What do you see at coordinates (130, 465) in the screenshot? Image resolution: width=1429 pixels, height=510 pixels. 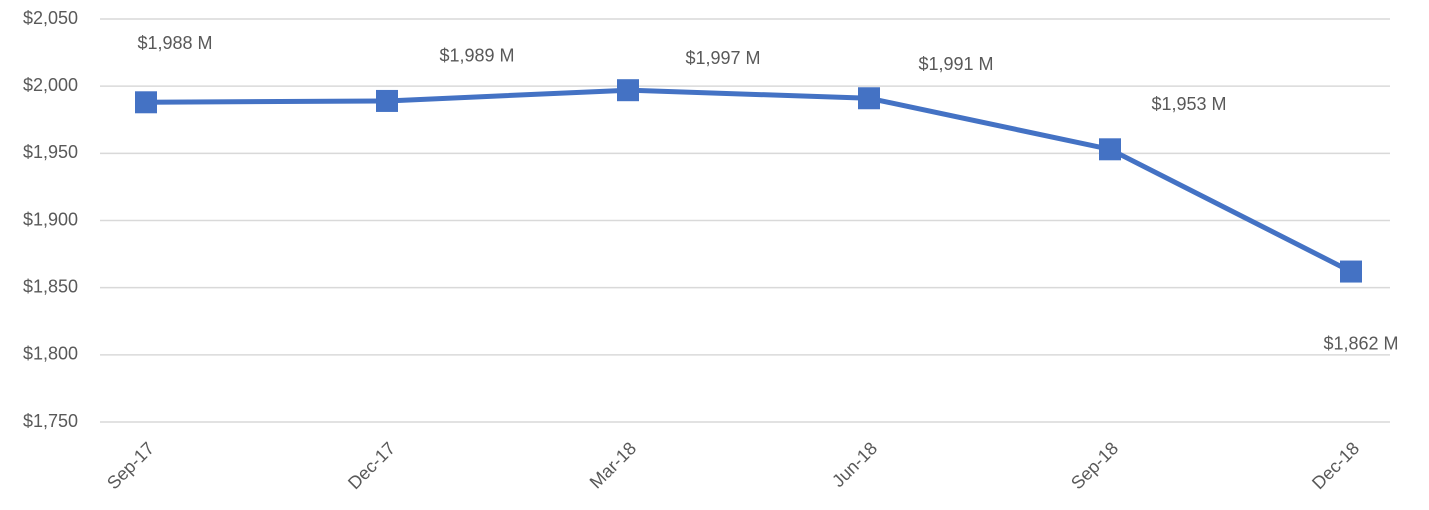 I see `x-tick-label: Sep-17` at bounding box center [130, 465].